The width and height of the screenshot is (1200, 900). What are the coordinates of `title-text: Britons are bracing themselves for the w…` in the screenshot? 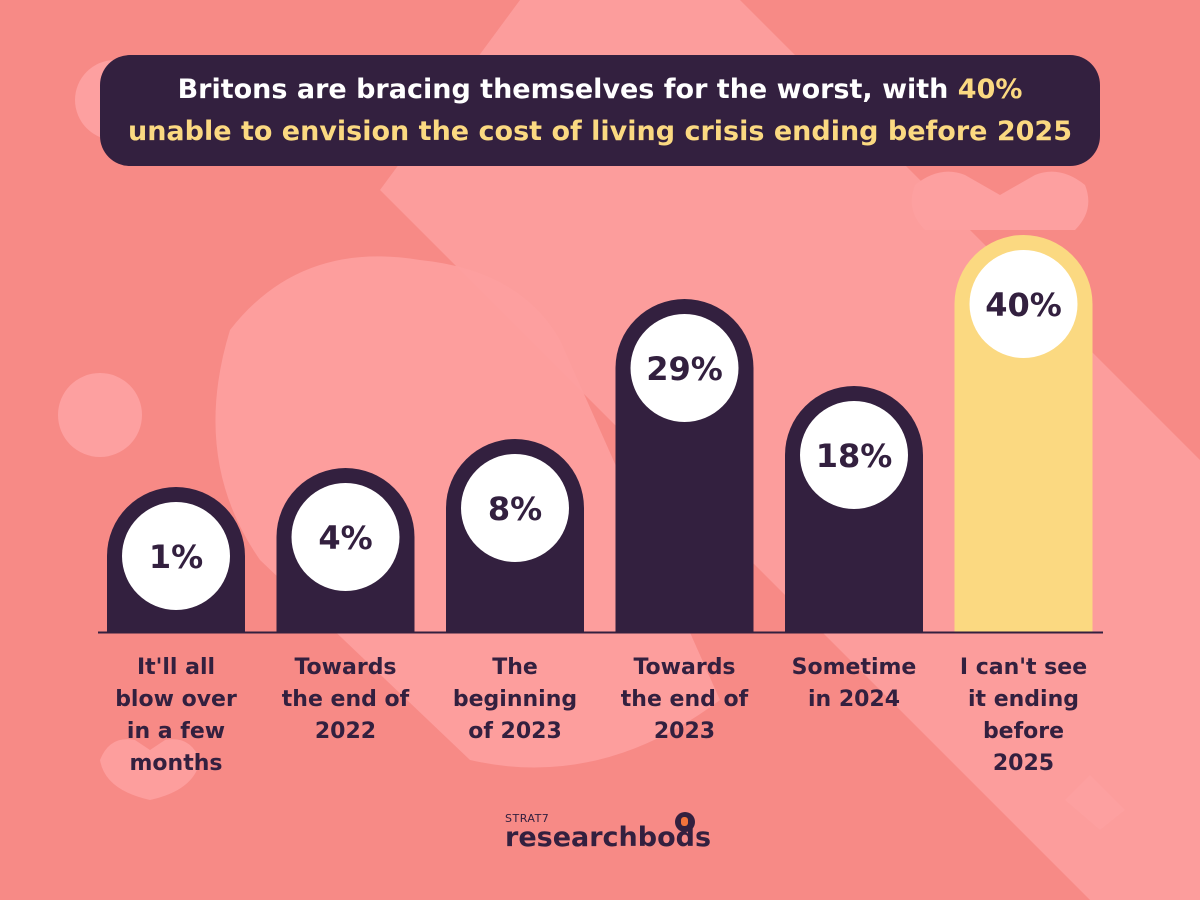 It's located at (567, 89).